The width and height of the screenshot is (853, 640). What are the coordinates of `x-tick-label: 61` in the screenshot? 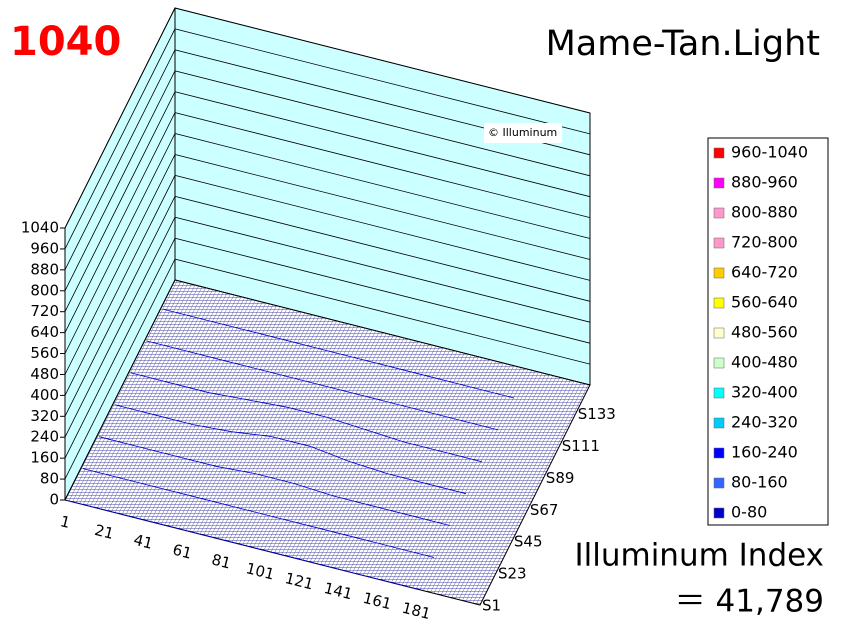 It's located at (182, 552).